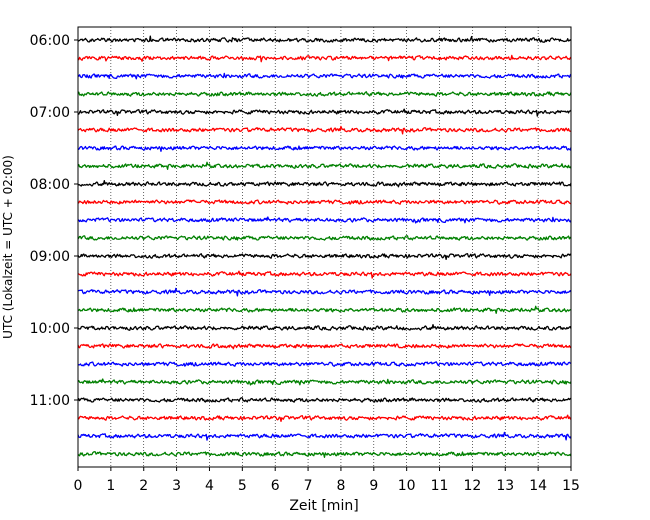 The image size is (650, 520). I want to click on y-tick-label: 06:00, so click(50, 41).